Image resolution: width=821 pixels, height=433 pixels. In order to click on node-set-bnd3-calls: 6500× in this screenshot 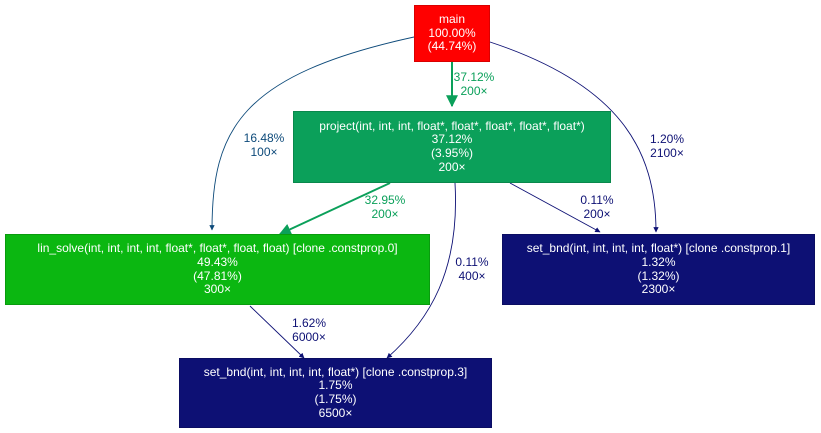, I will do `click(335, 412)`.